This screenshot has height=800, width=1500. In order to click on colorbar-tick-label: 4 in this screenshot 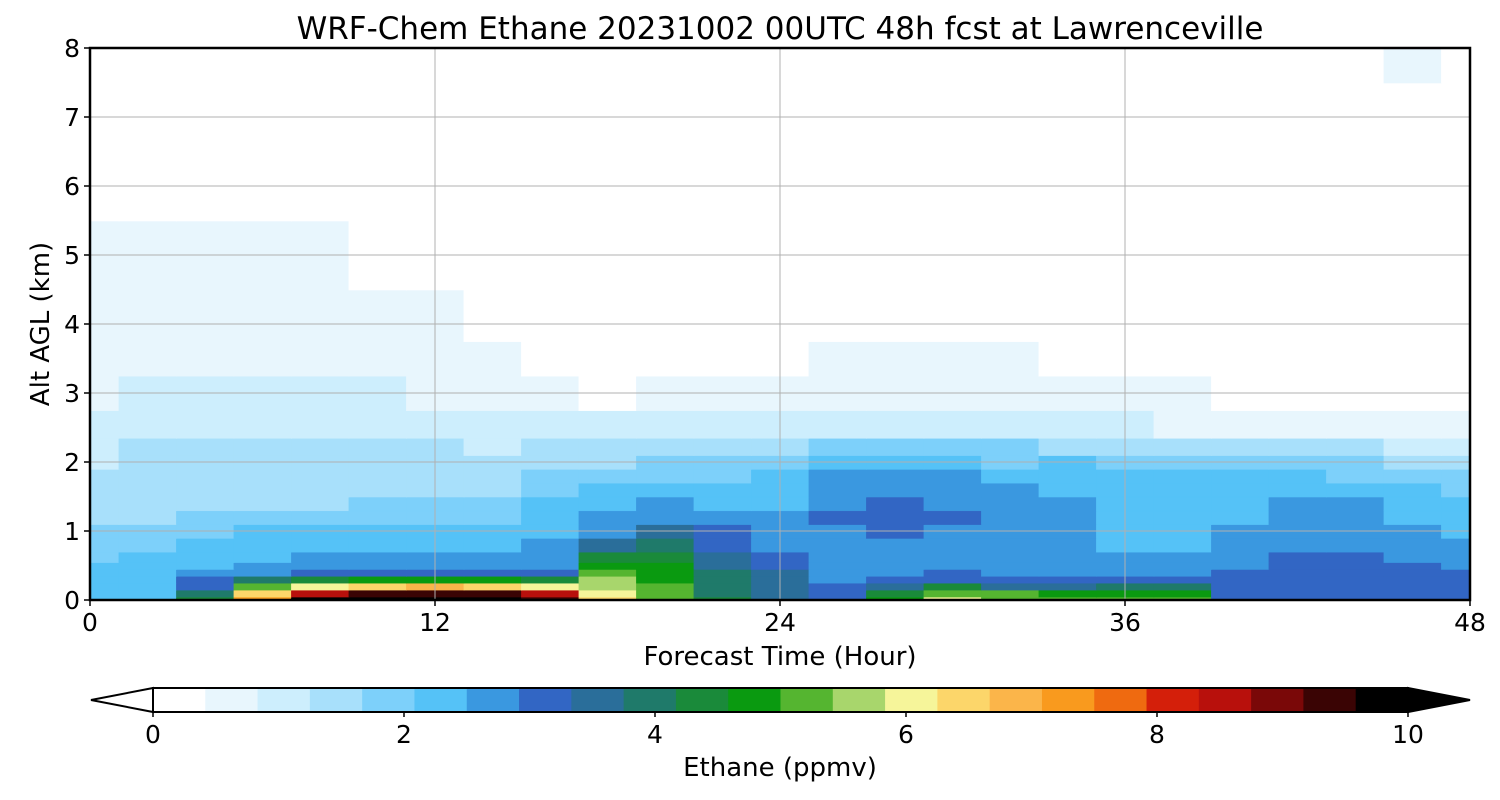, I will do `click(655, 734)`.